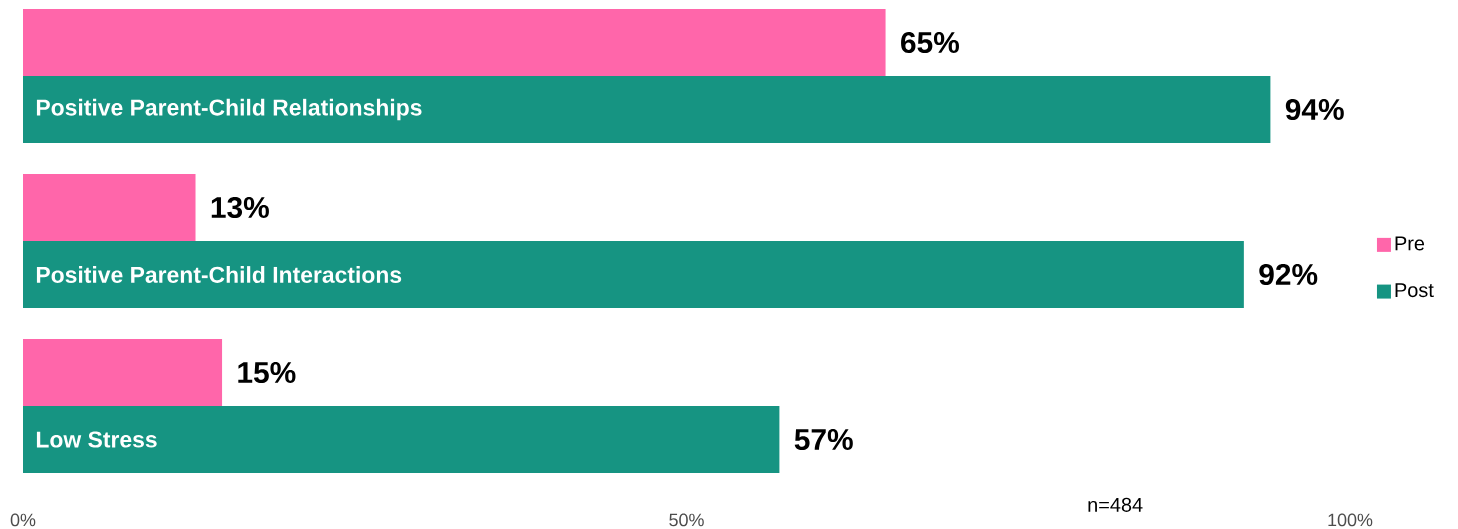  I want to click on legend-label: Pre, so click(1410, 243).